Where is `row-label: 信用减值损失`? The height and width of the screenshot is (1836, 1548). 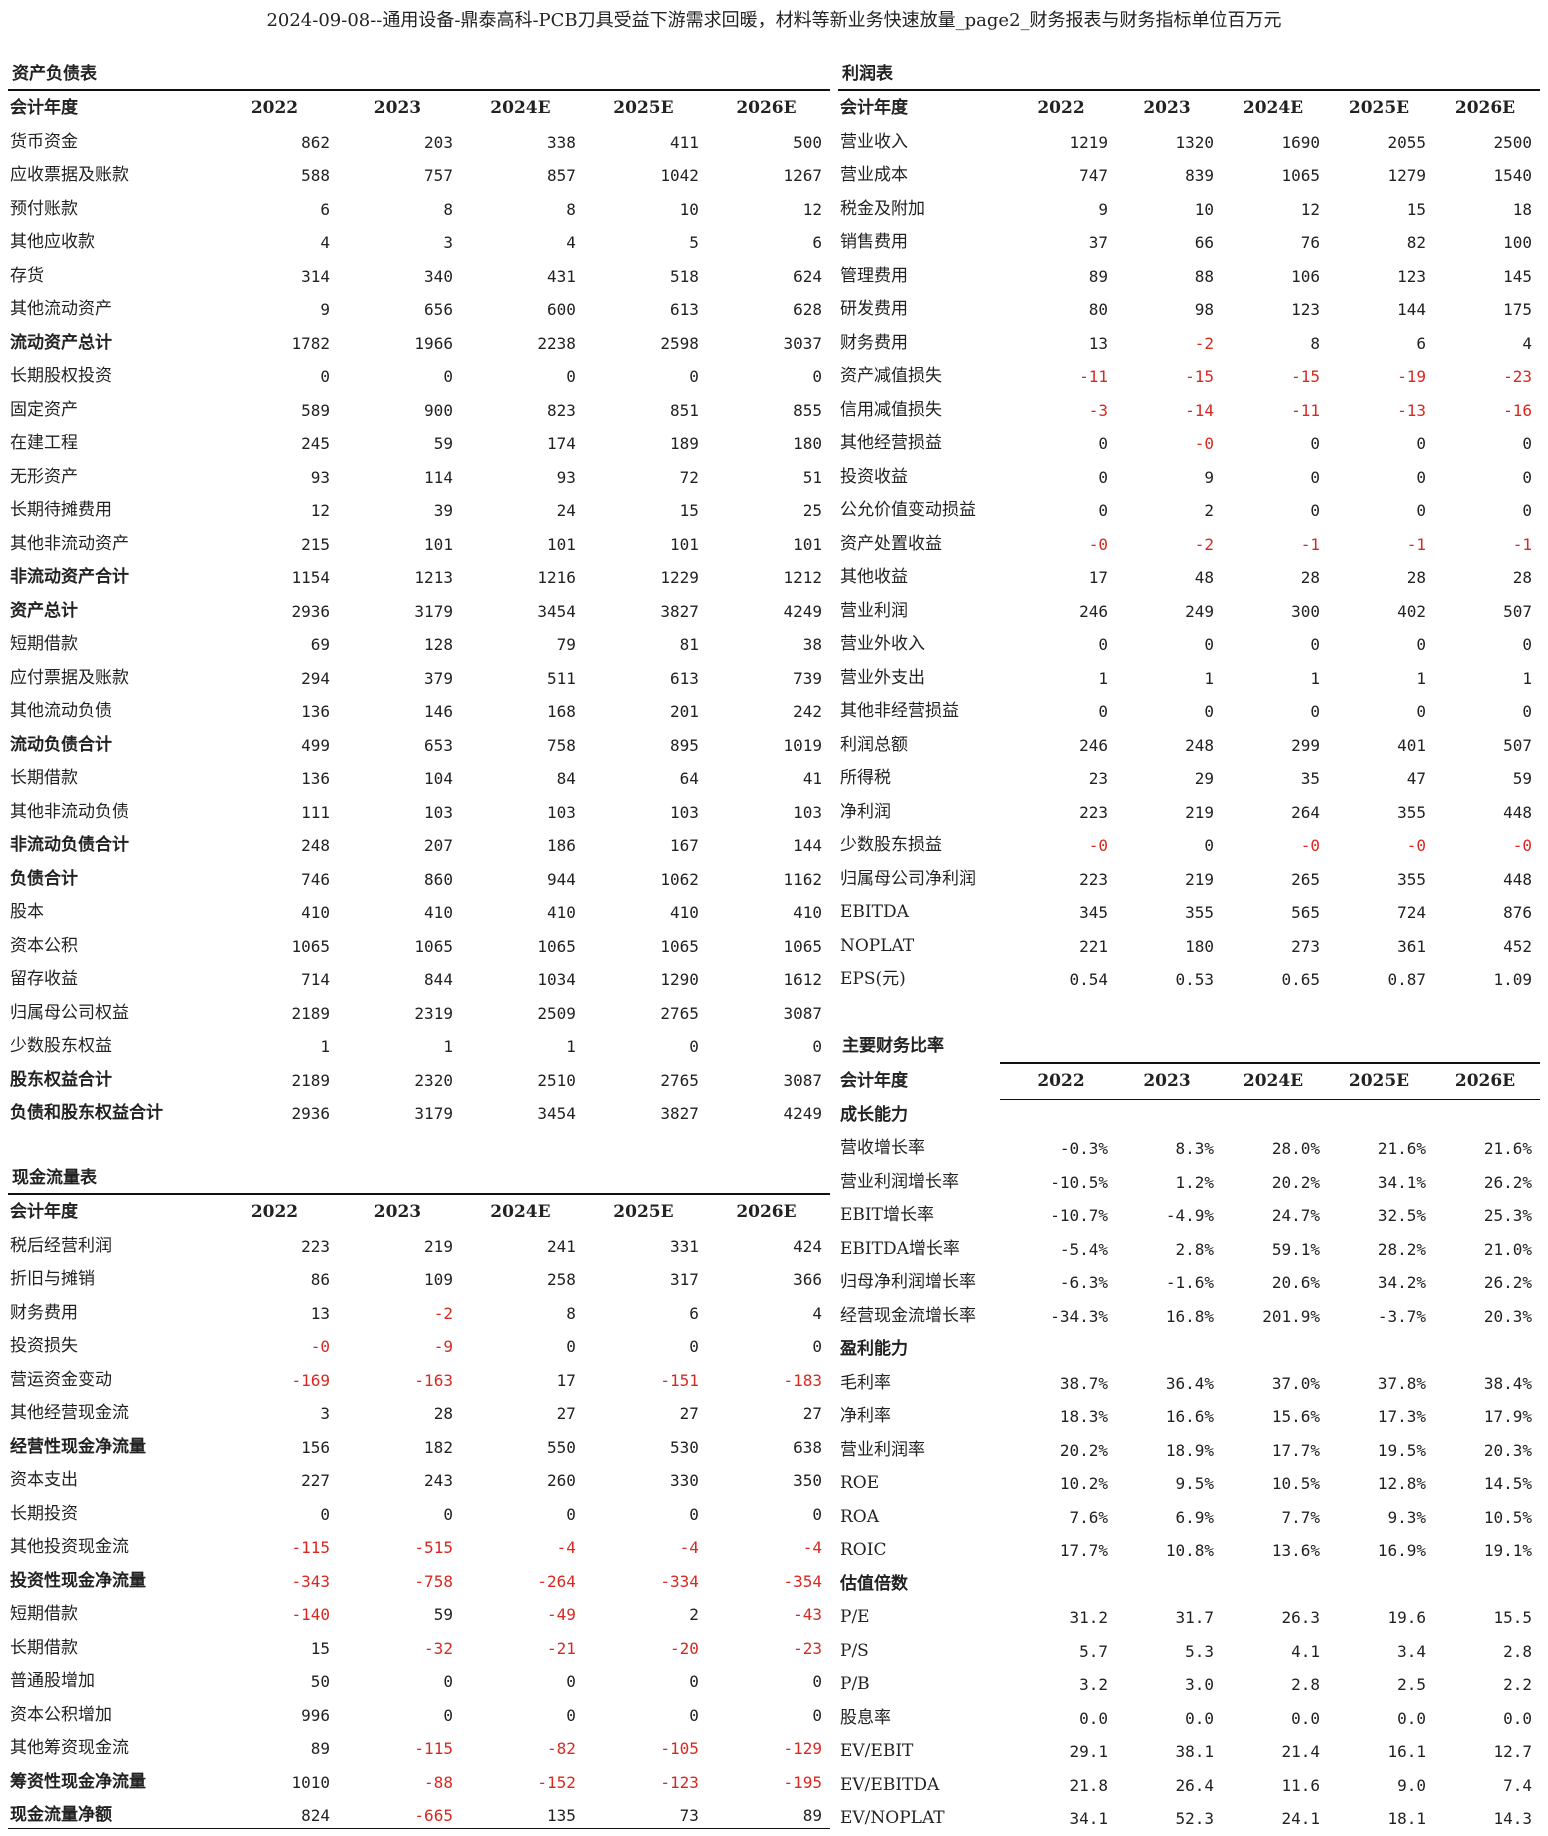 row-label: 信用减值损失 is located at coordinates (891, 409).